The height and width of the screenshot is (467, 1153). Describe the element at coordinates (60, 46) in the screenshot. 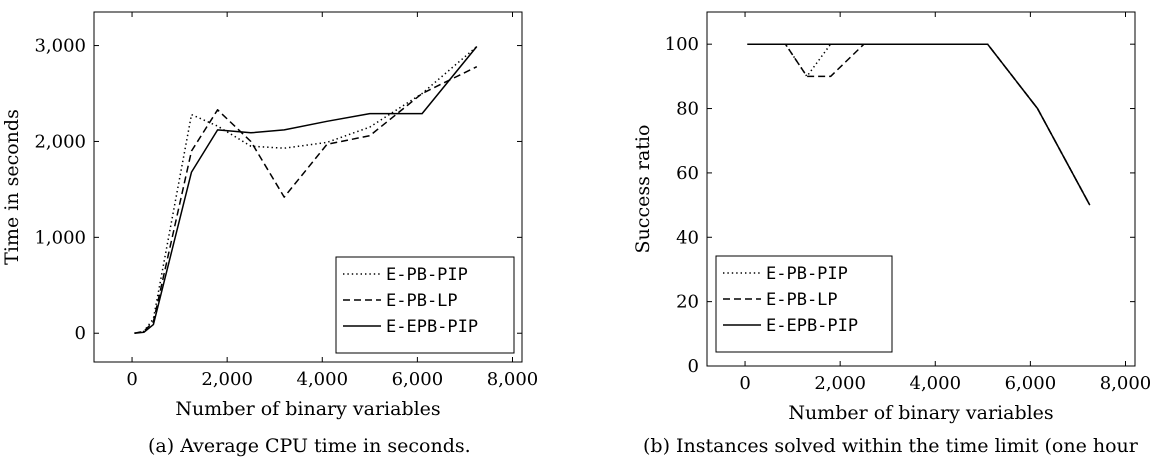

I see `y-tick-label: 3,000` at that location.